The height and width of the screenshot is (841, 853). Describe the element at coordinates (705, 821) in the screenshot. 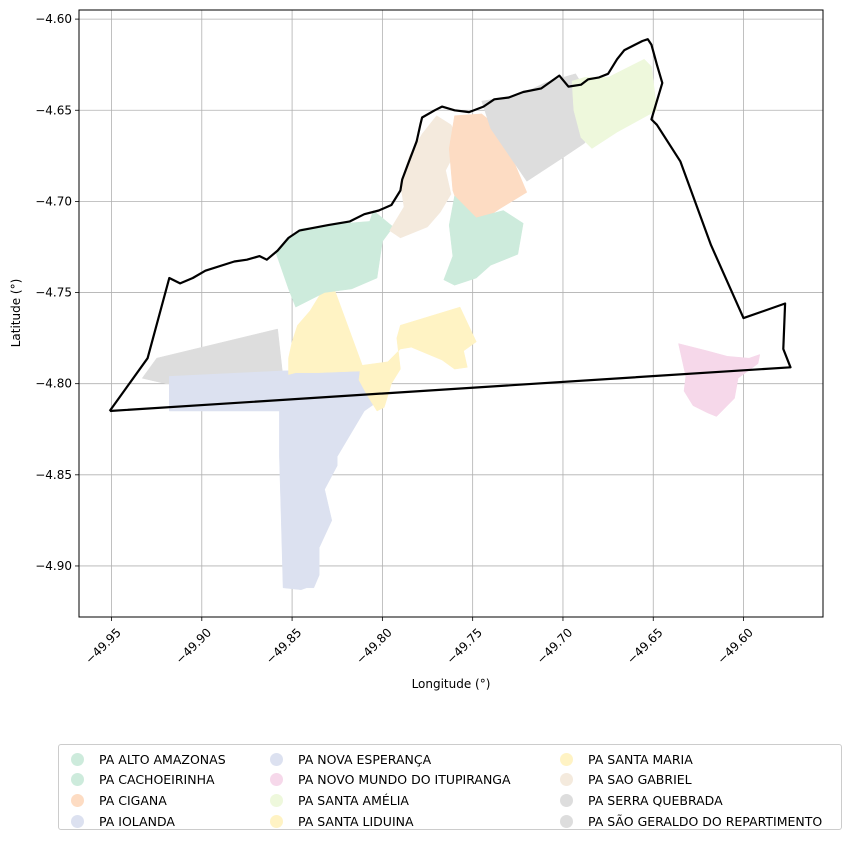

I see `legend-label: PA SÃO GERALDO DO REPARTIMENTO` at that location.